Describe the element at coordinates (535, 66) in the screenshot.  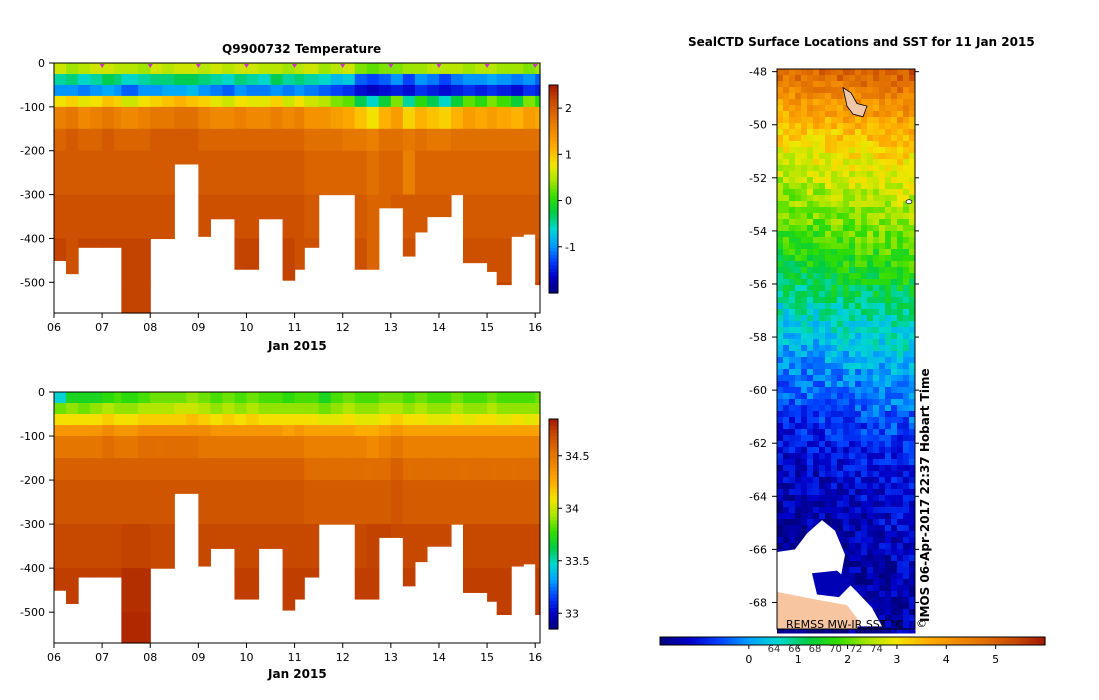
I see `profile-marker` at that location.